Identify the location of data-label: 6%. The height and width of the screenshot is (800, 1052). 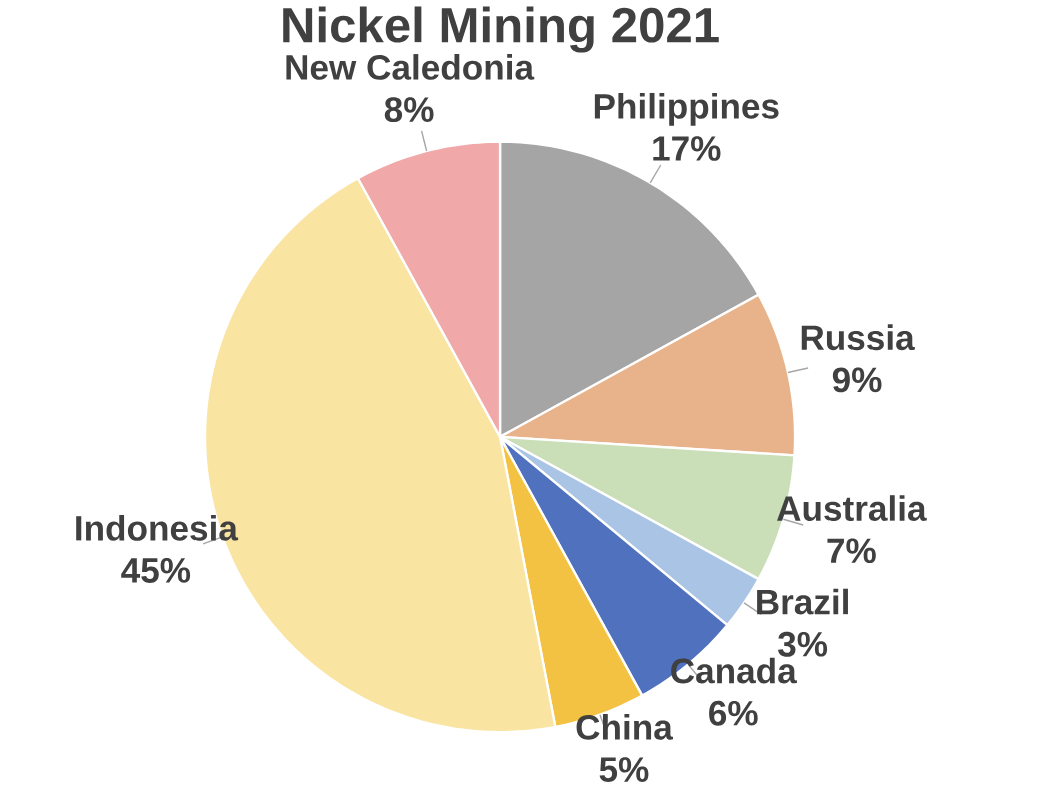
(733, 713).